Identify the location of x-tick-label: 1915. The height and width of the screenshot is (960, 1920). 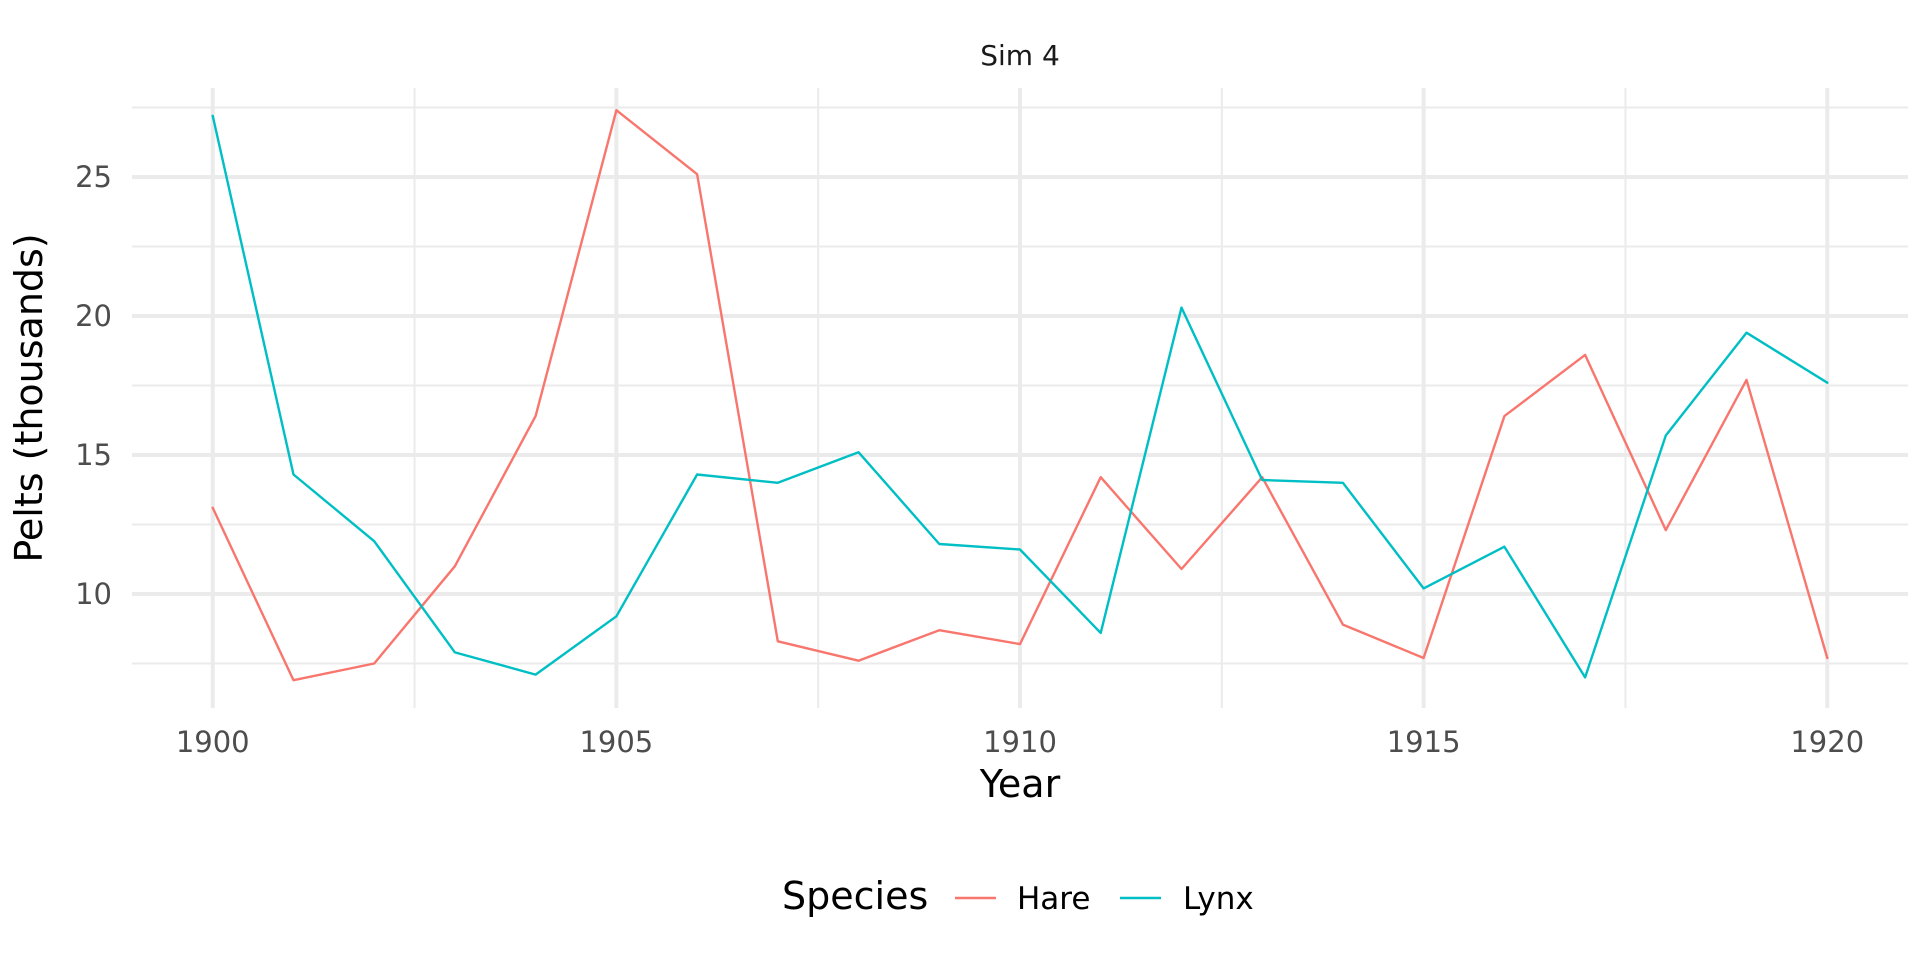
(1424, 742).